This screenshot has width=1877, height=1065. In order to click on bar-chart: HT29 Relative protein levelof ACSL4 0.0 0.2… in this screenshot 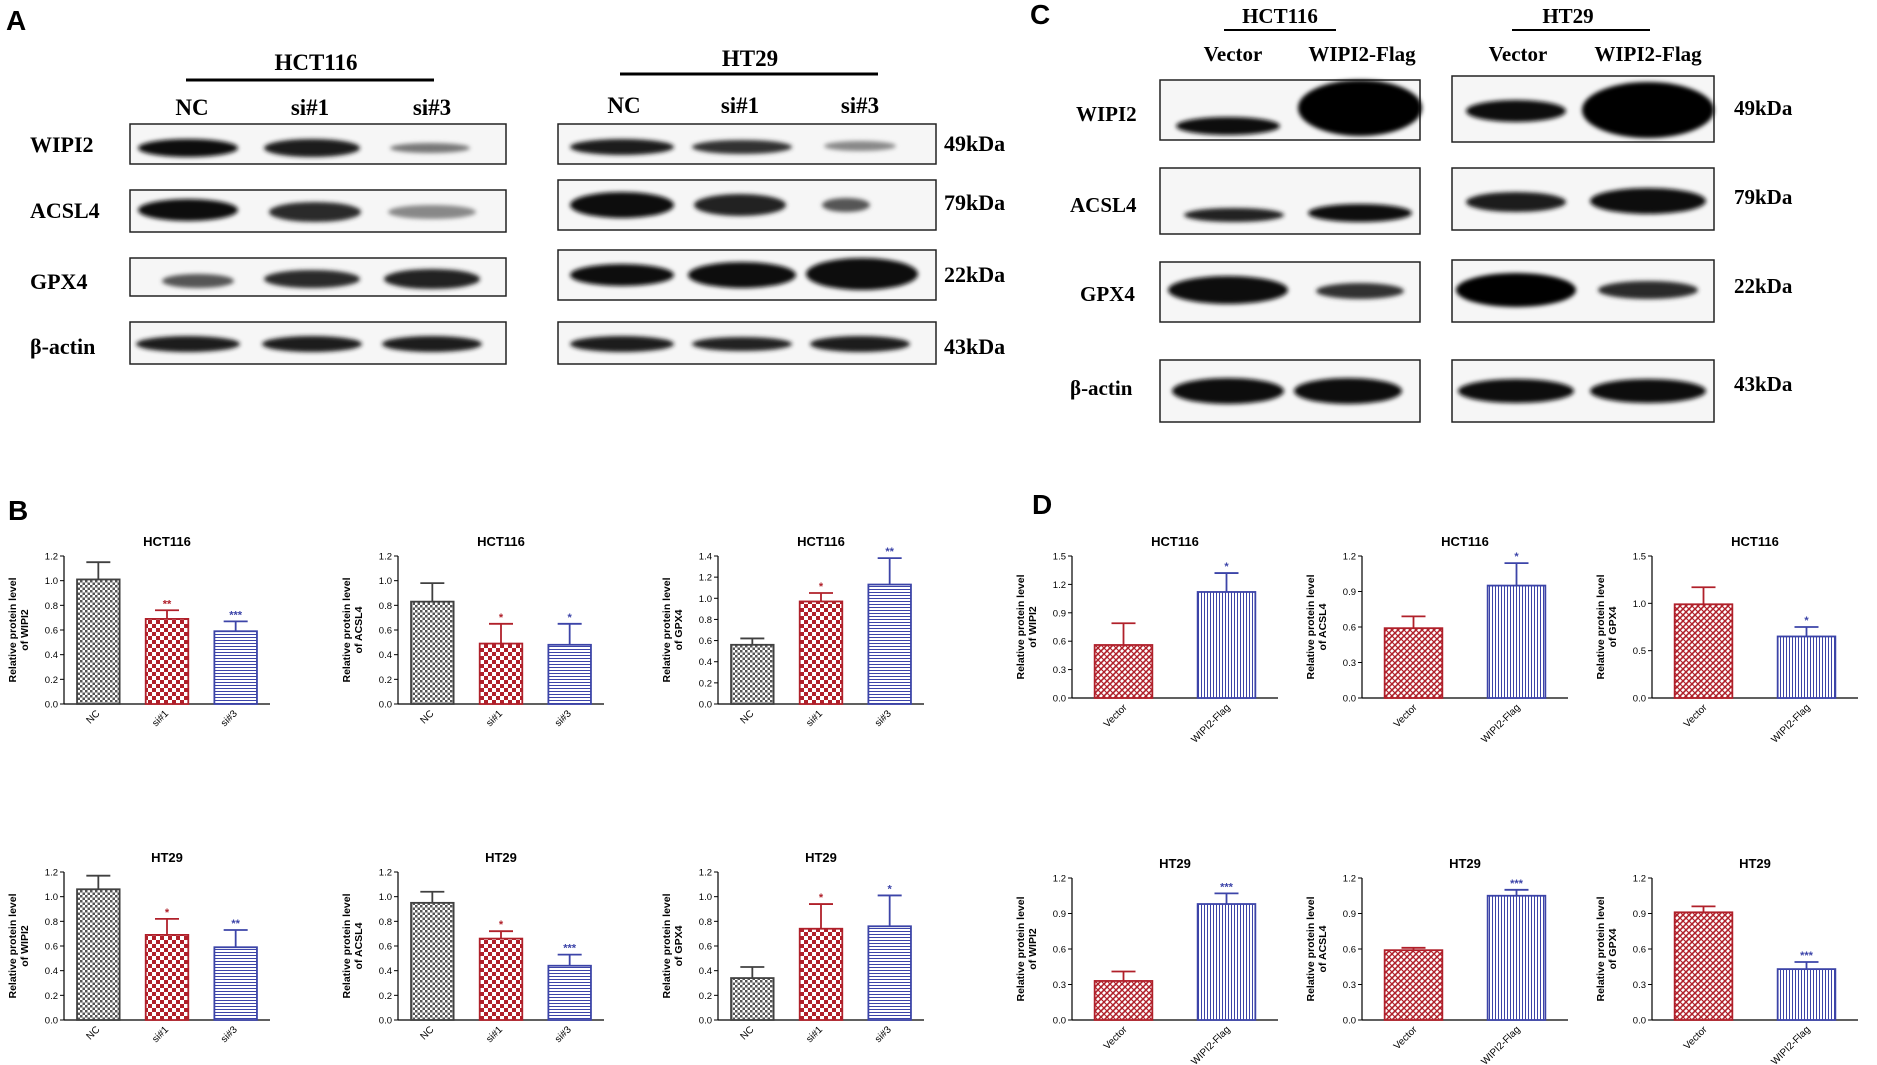, I will do `click(472, 947)`.